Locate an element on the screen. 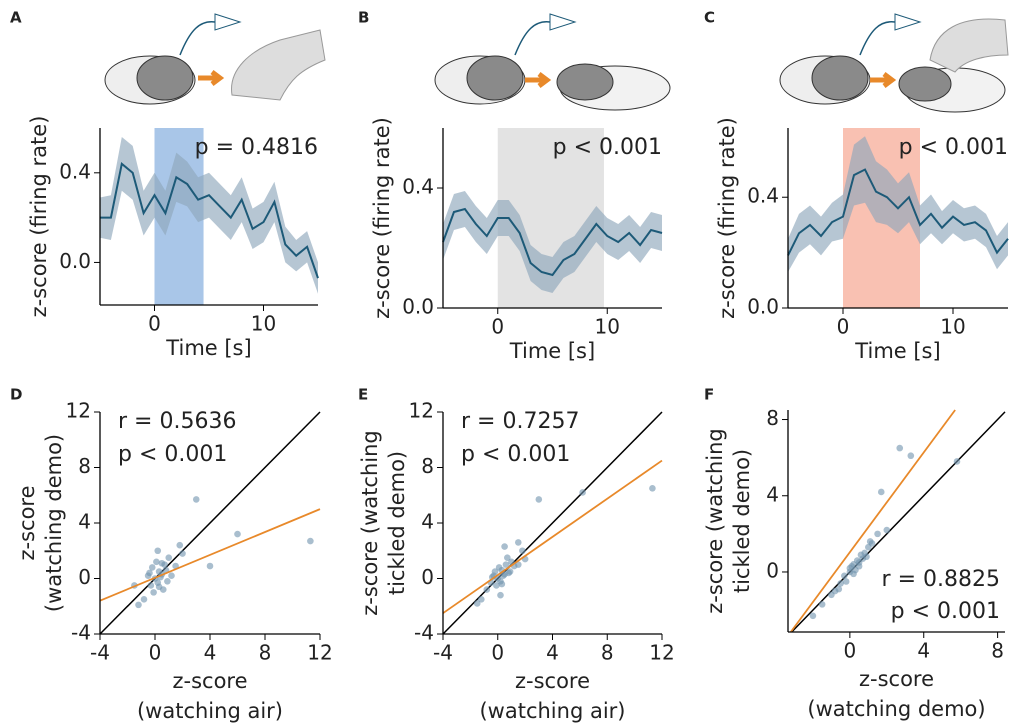 The width and height of the screenshot is (1014, 726). y-tick-label: -4 is located at coordinates (424, 633).